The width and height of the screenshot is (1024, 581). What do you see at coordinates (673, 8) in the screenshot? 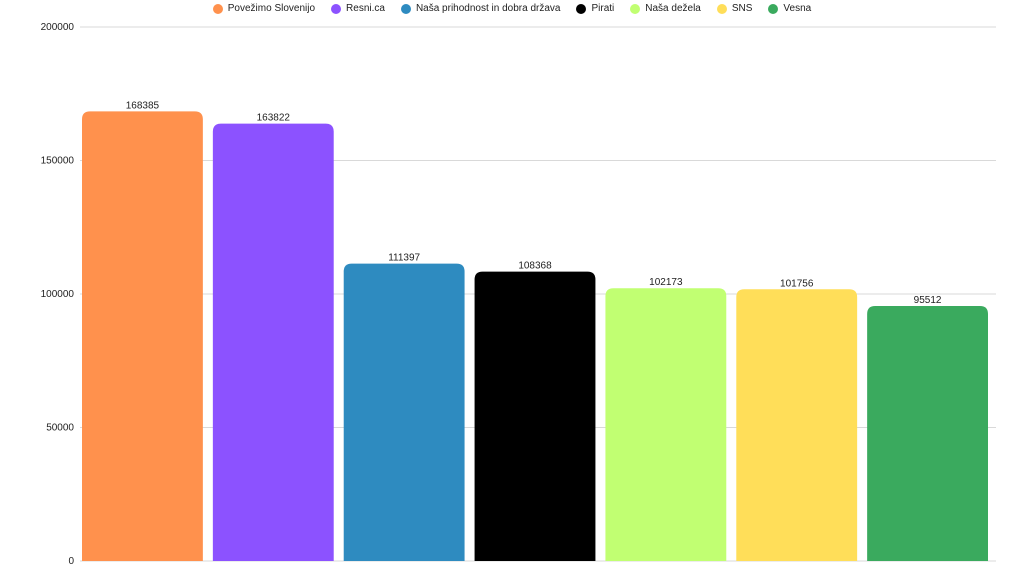
I see `legend-label: Naša dežela` at bounding box center [673, 8].